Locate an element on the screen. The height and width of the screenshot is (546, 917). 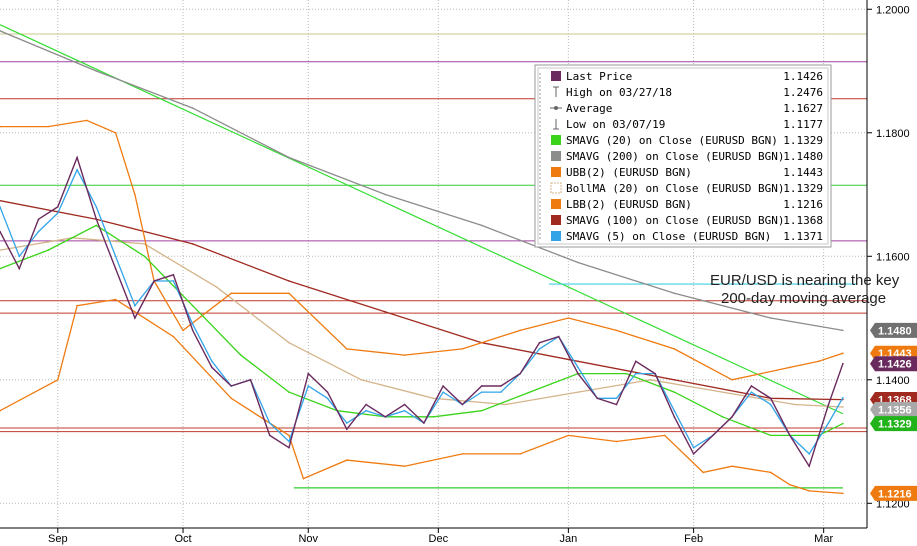
legend-value: 1.1368 is located at coordinates (803, 220).